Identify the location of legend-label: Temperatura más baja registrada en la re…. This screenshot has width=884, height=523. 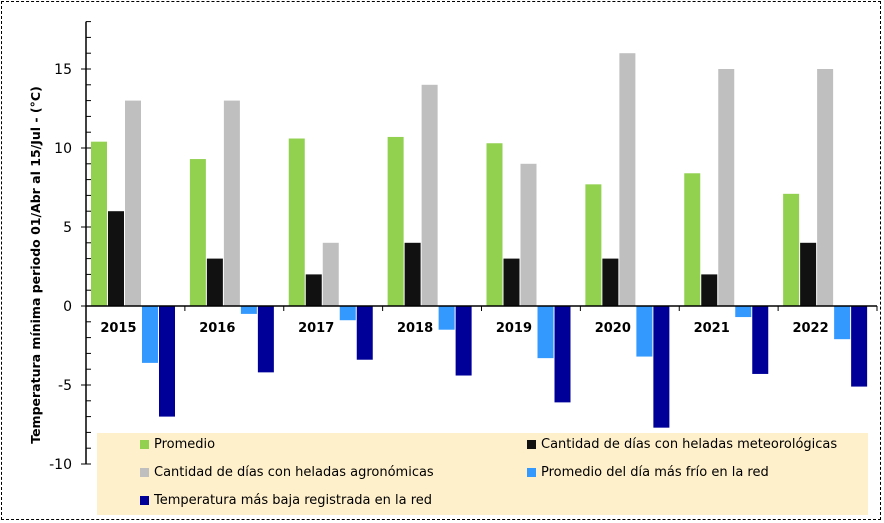
(293, 500).